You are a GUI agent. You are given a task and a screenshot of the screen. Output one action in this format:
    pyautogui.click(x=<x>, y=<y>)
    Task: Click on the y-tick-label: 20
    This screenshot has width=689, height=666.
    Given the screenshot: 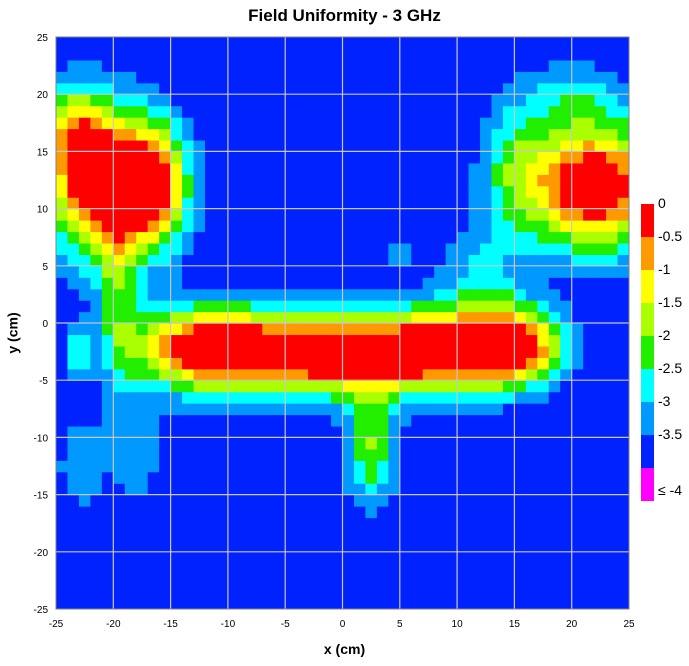 What is the action you would take?
    pyautogui.click(x=43, y=95)
    